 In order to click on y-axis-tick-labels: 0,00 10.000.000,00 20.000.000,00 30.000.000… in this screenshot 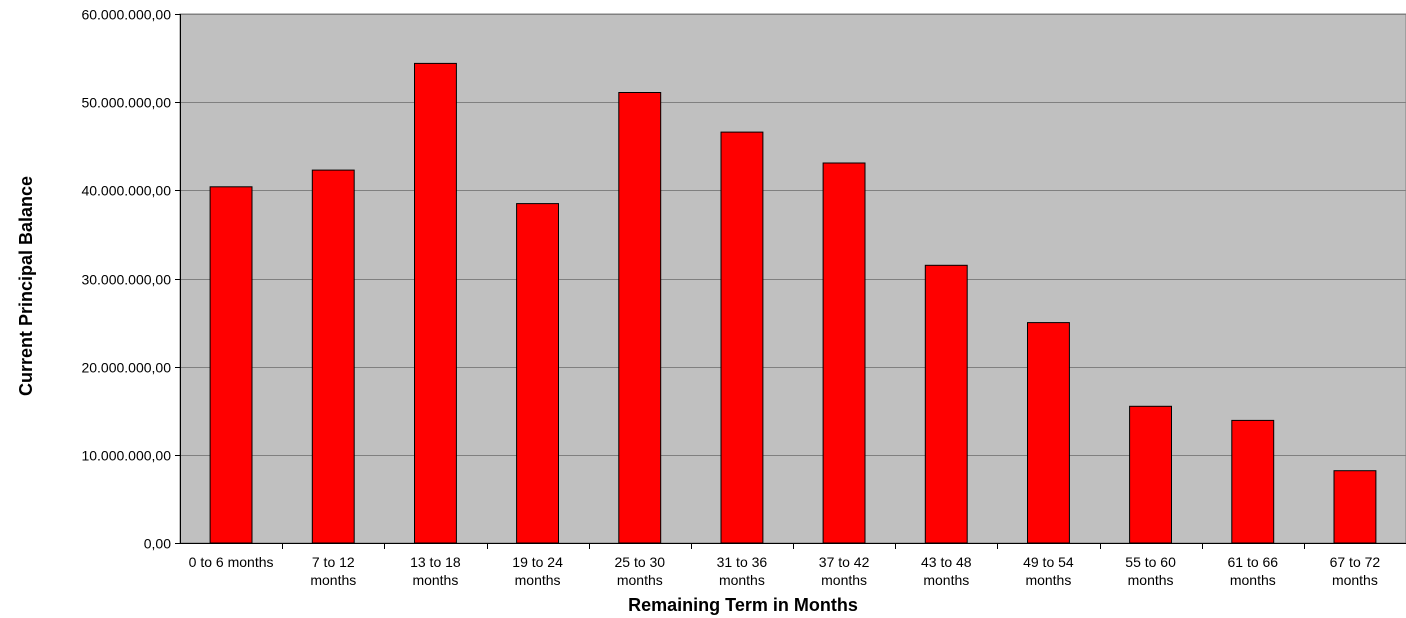, I will do `click(126, 279)`.